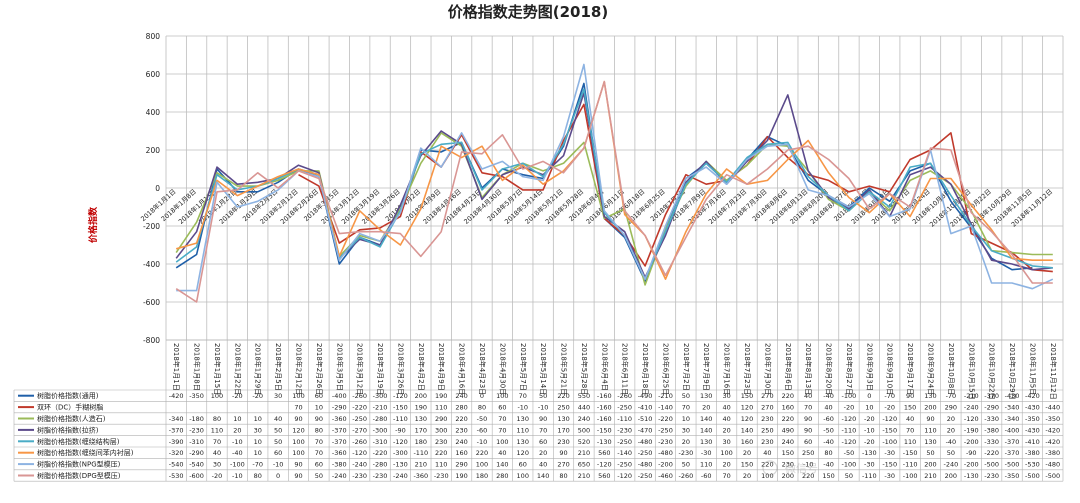 Image resolution: width=1080 pixels, height=503 pixels. Describe the element at coordinates (360, 369) in the screenshot. I see `table-column-header: 2018年3月12日` at that location.